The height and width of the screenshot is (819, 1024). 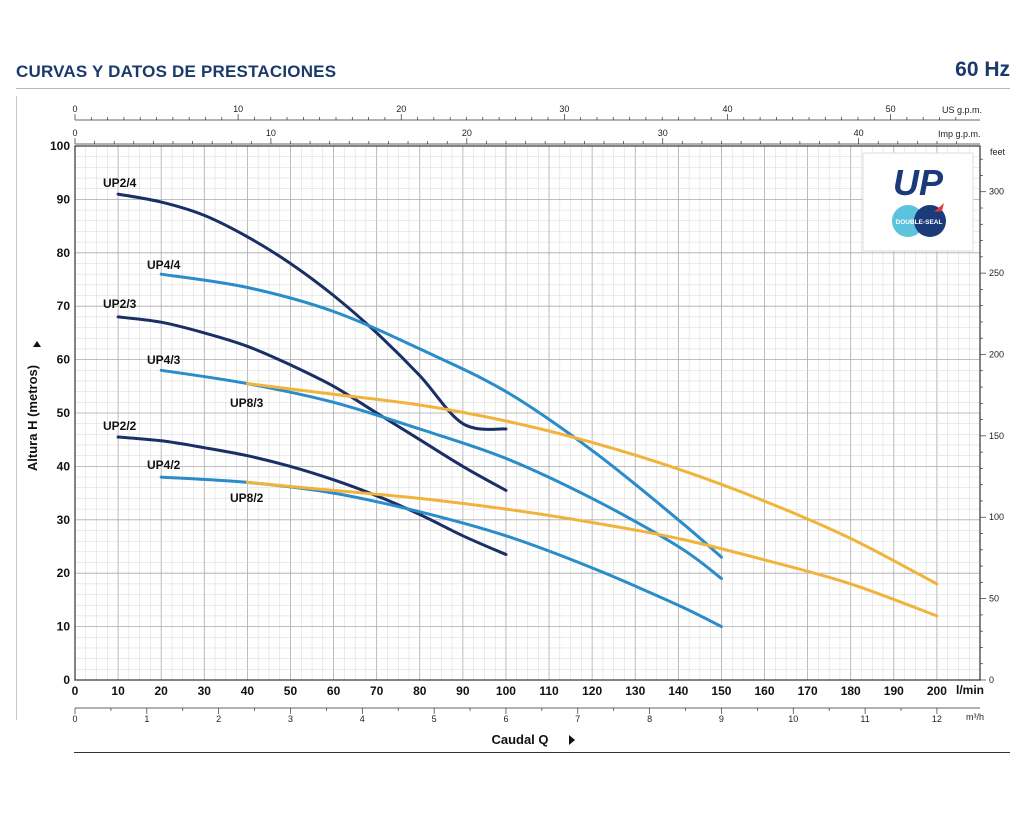 What do you see at coordinates (164, 465) in the screenshot?
I see `curve-label-up4-2: UP4/2` at bounding box center [164, 465].